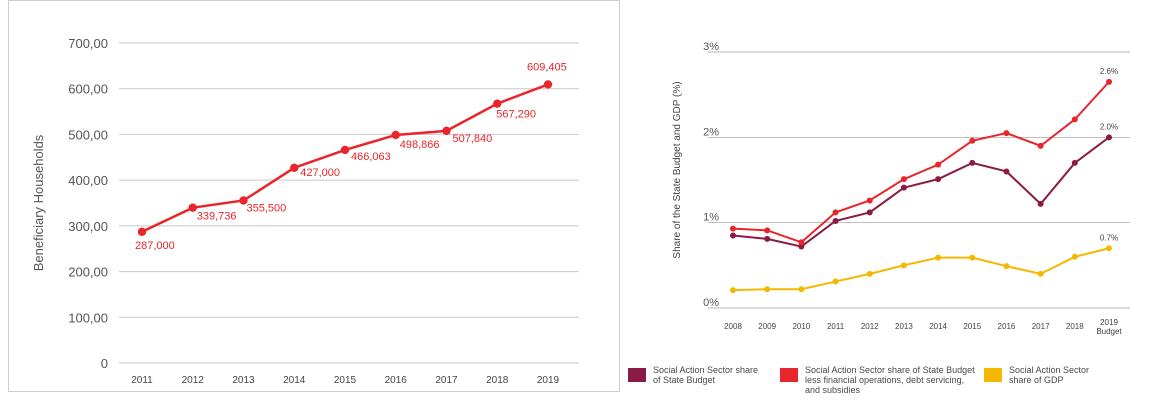 Image resolution: width=1150 pixels, height=400 pixels. I want to click on chart1-data-label: 567,290, so click(516, 115).